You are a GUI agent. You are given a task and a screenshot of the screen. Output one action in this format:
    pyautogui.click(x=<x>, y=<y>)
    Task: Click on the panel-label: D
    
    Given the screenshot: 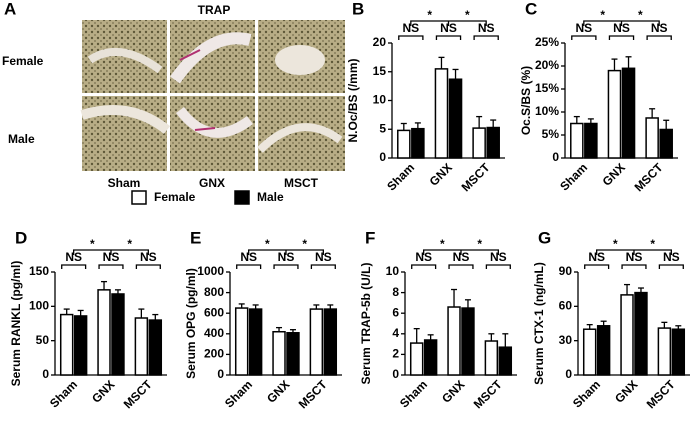 What is the action you would take?
    pyautogui.click(x=21, y=237)
    